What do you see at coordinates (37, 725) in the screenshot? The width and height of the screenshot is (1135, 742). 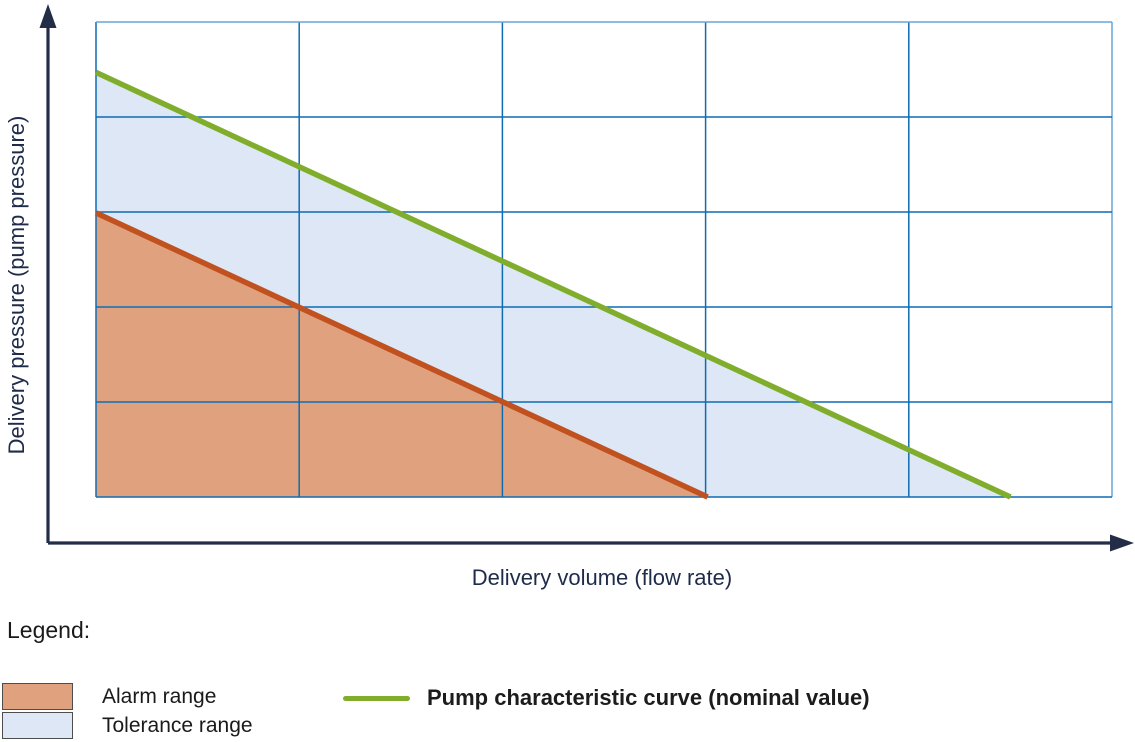 I see `tolerance-range-swatch` at bounding box center [37, 725].